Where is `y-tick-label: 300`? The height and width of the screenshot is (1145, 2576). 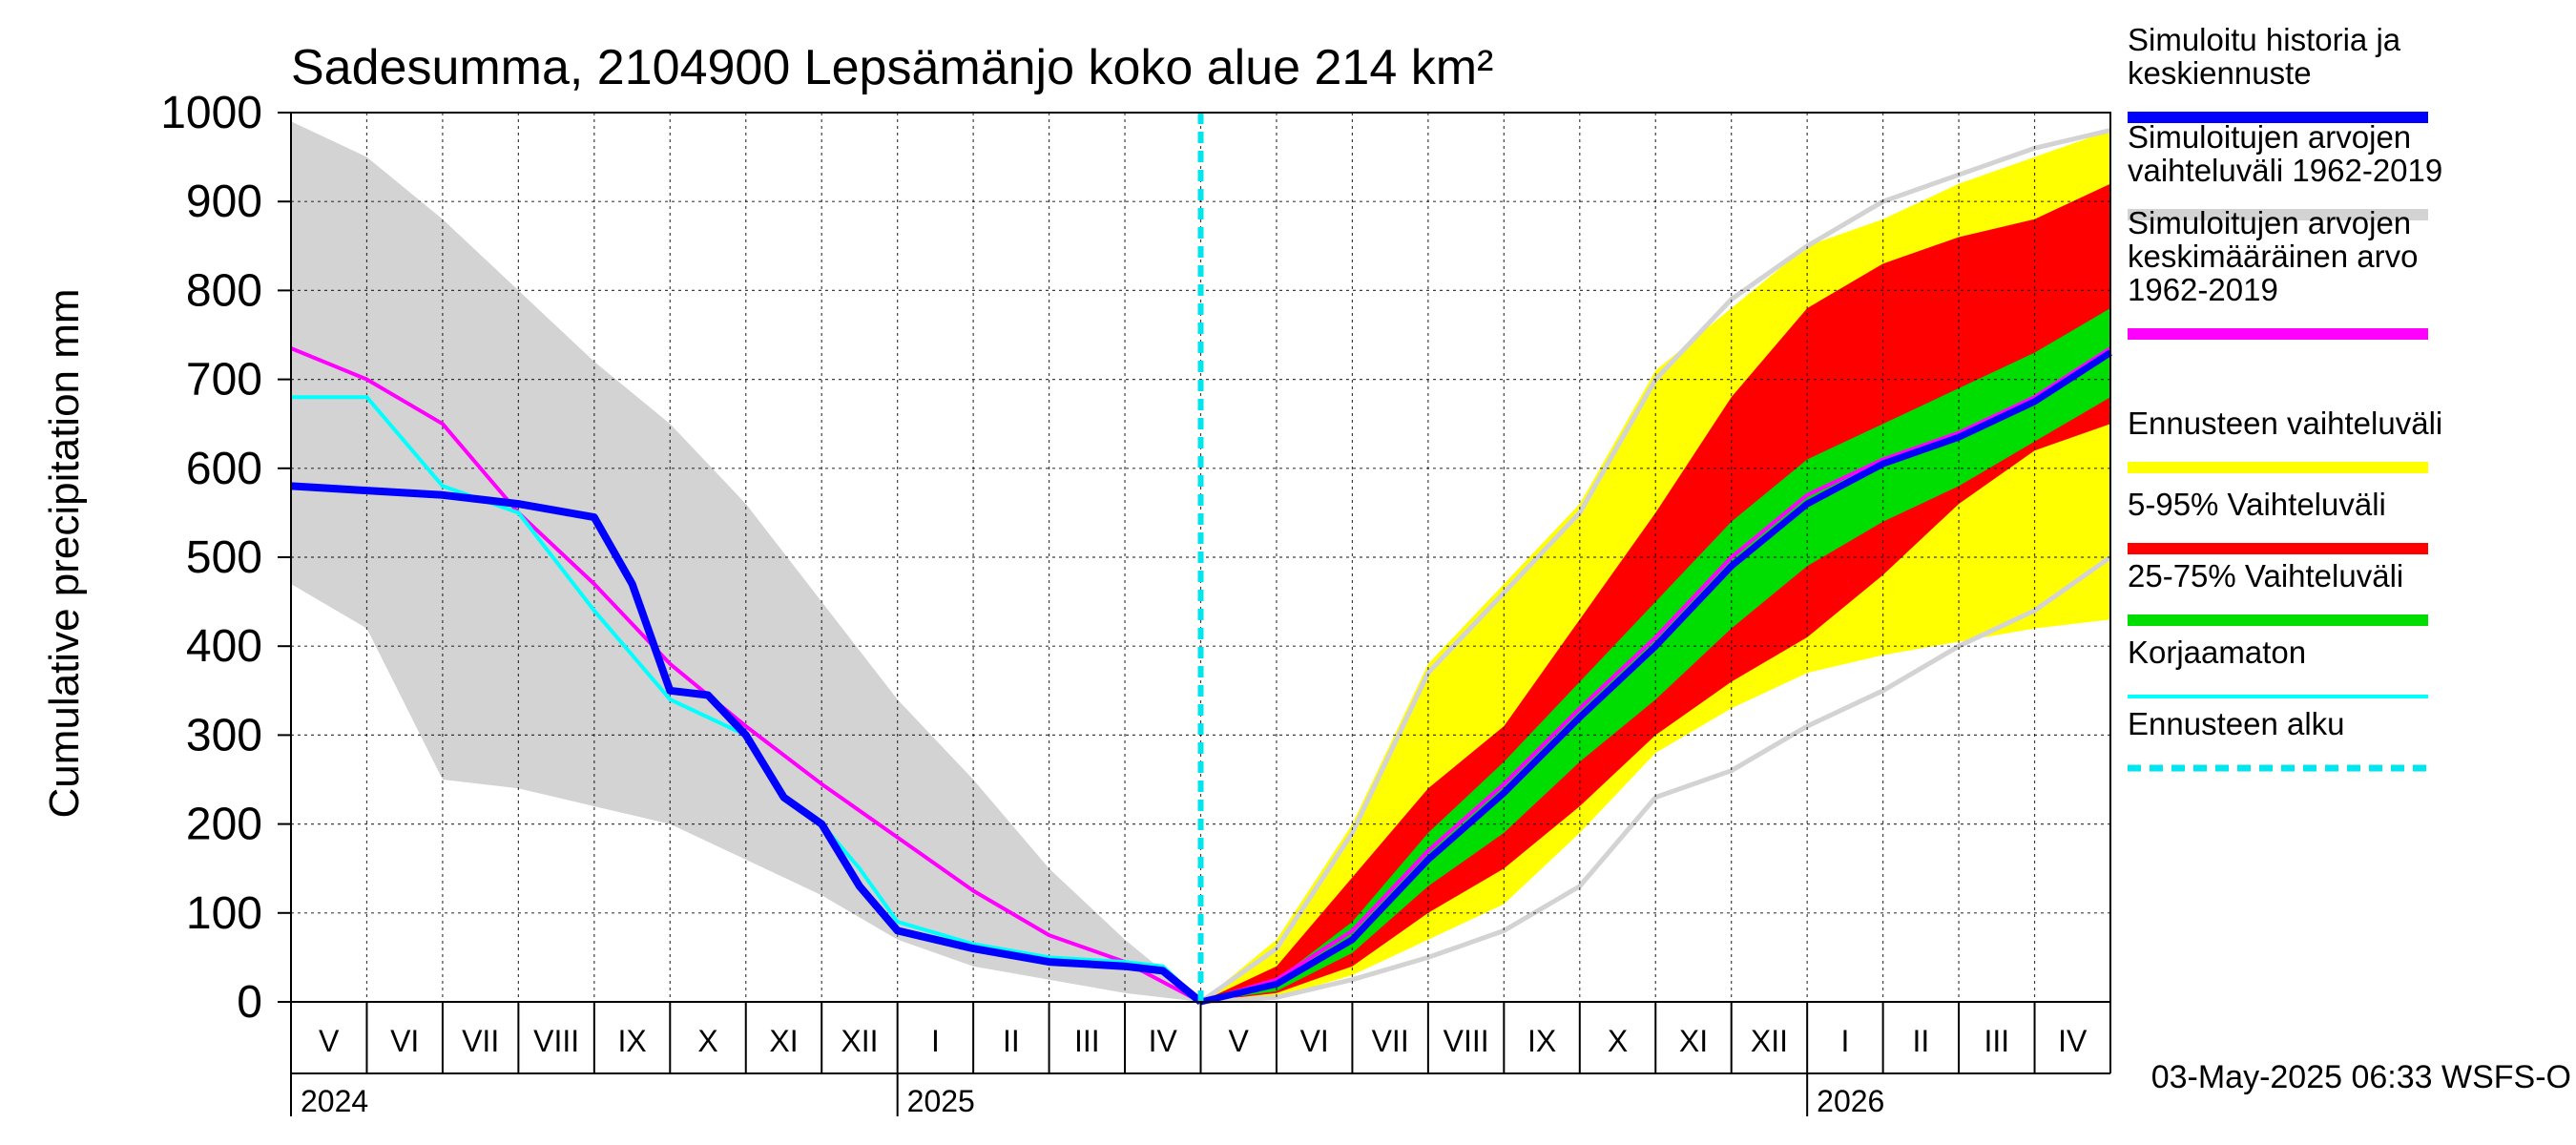 y-tick-label: 300 is located at coordinates (224, 735).